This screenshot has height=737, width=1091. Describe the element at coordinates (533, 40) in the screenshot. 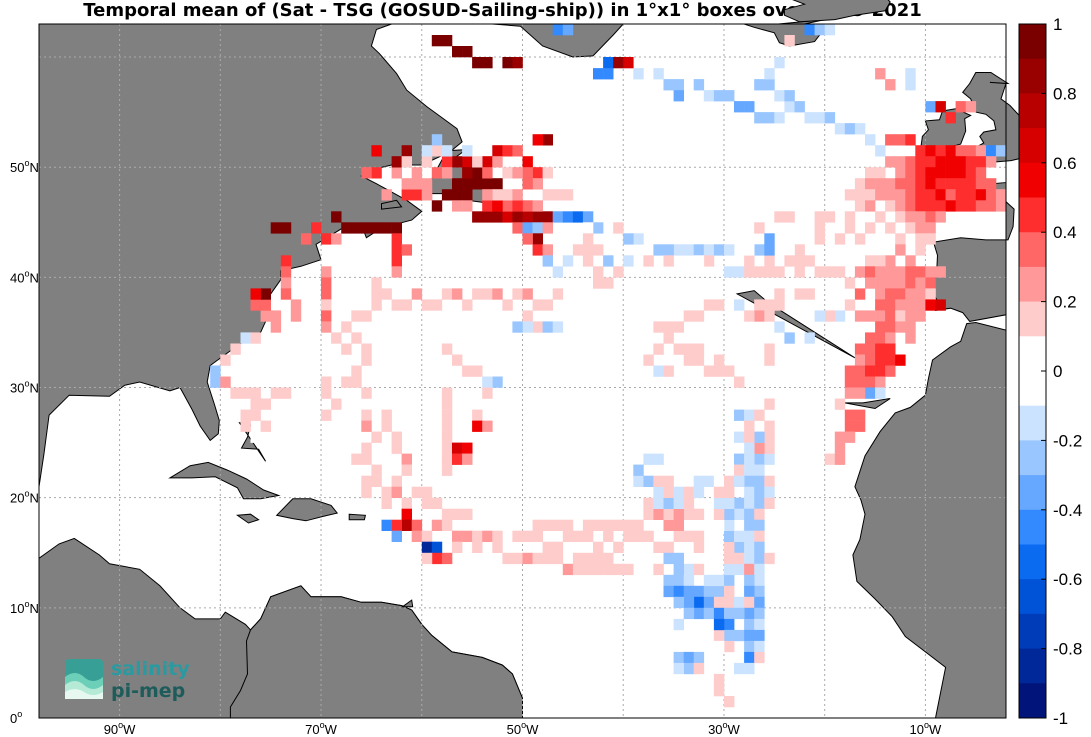

I see `land-greenland` at that location.